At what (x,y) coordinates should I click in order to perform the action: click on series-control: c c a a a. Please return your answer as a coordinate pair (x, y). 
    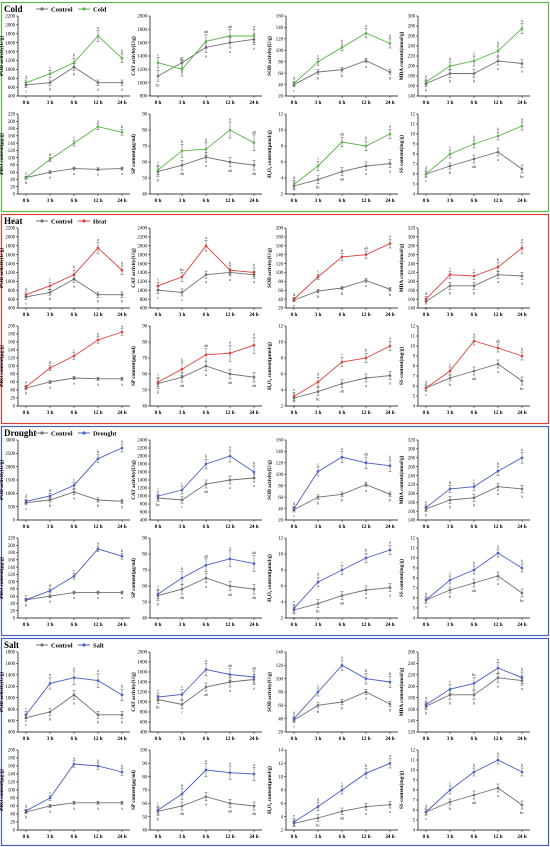
    Looking at the image, I should click on (206, 285).